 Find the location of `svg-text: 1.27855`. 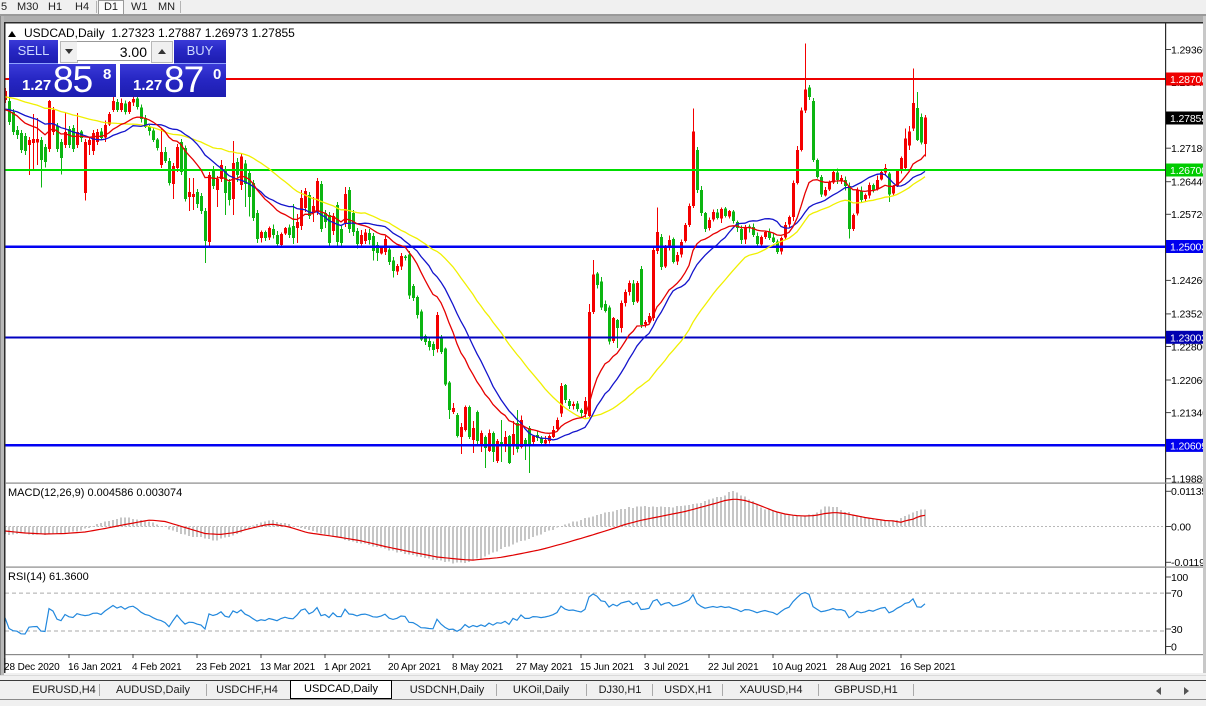

svg-text: 1.27855 is located at coordinates (1188, 119).